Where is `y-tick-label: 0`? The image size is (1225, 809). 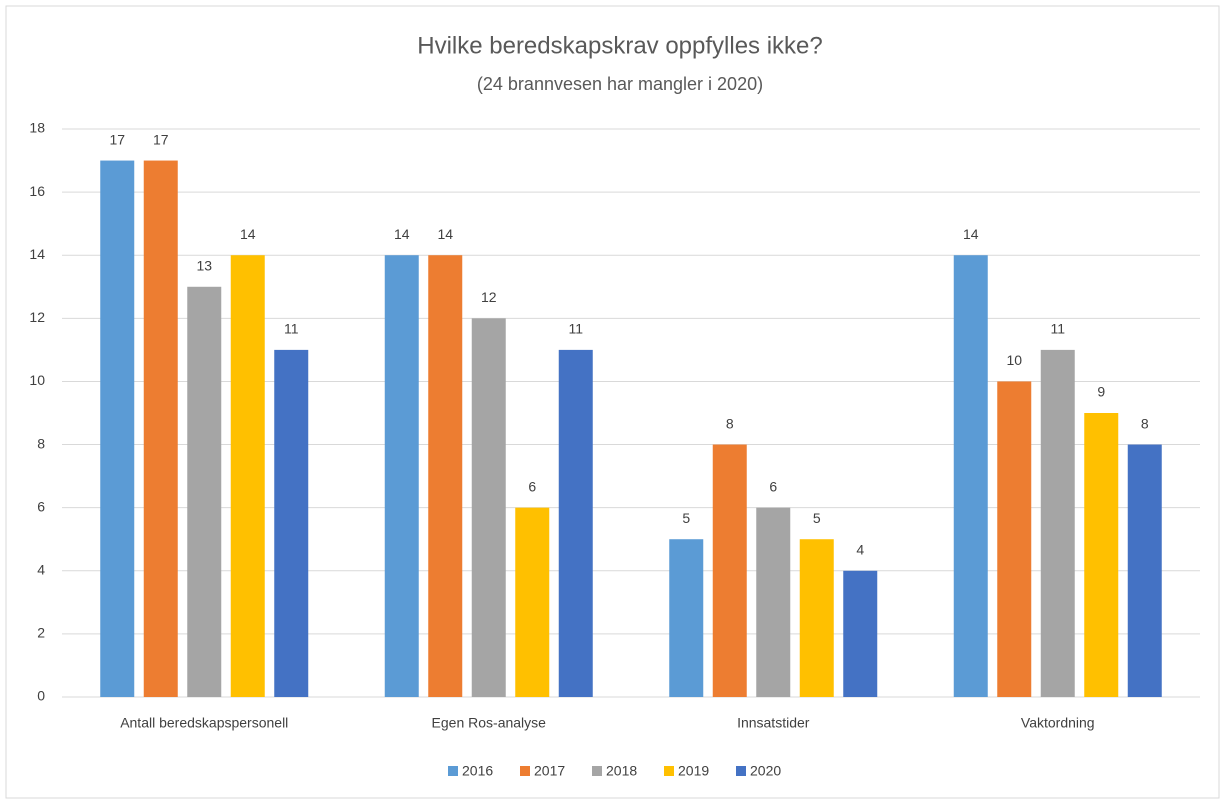
y-tick-label: 0 is located at coordinates (41, 696).